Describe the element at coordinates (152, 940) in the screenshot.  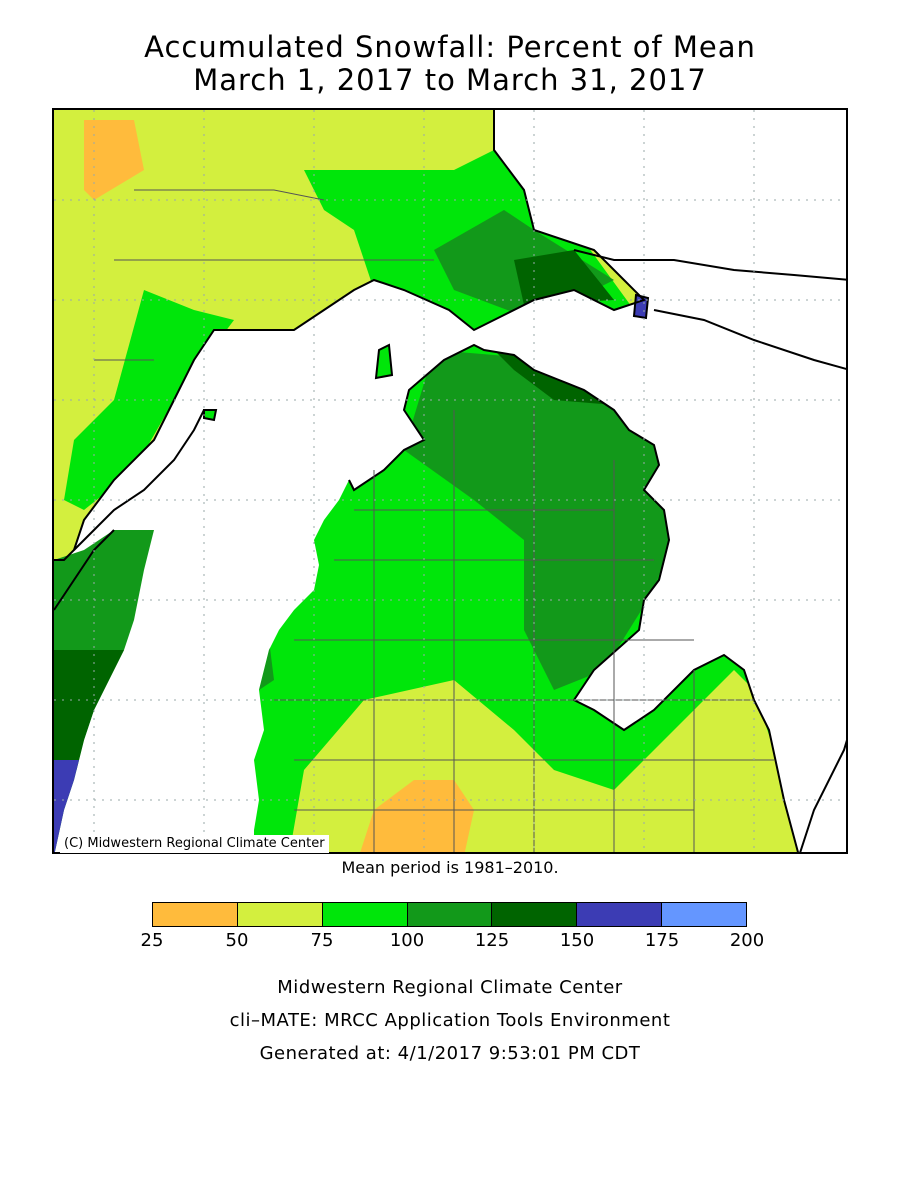
I see `legend-tick-25: 25` at that location.